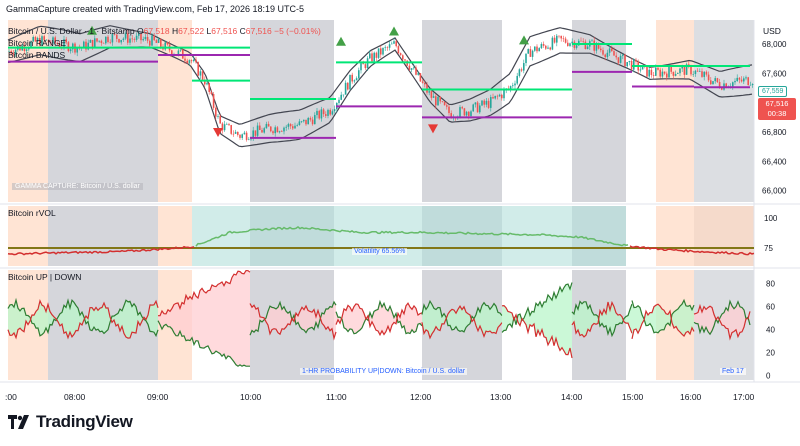  I want to click on rvol-line-low, so click(692, 250).